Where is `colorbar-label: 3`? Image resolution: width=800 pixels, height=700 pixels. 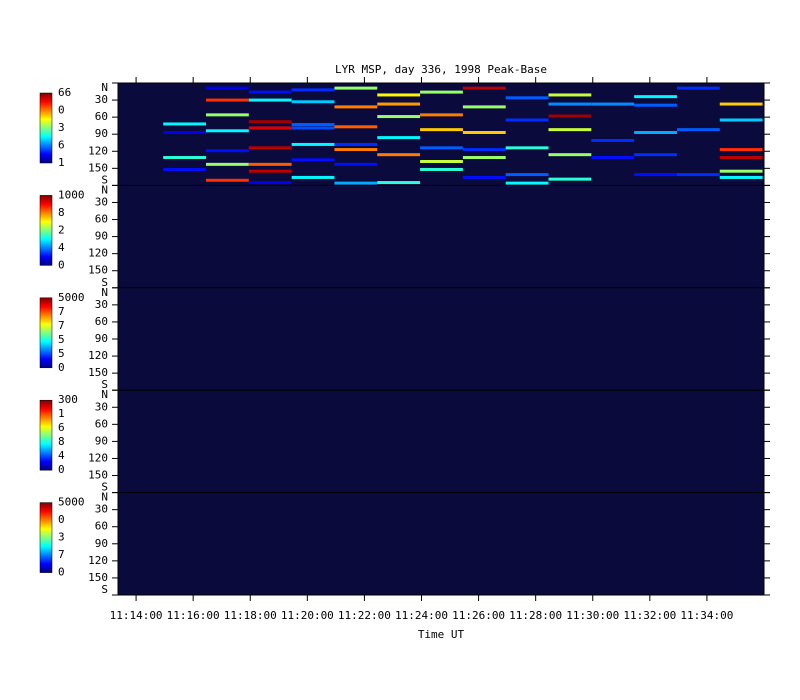 colorbar-label: 3 is located at coordinates (61, 537).